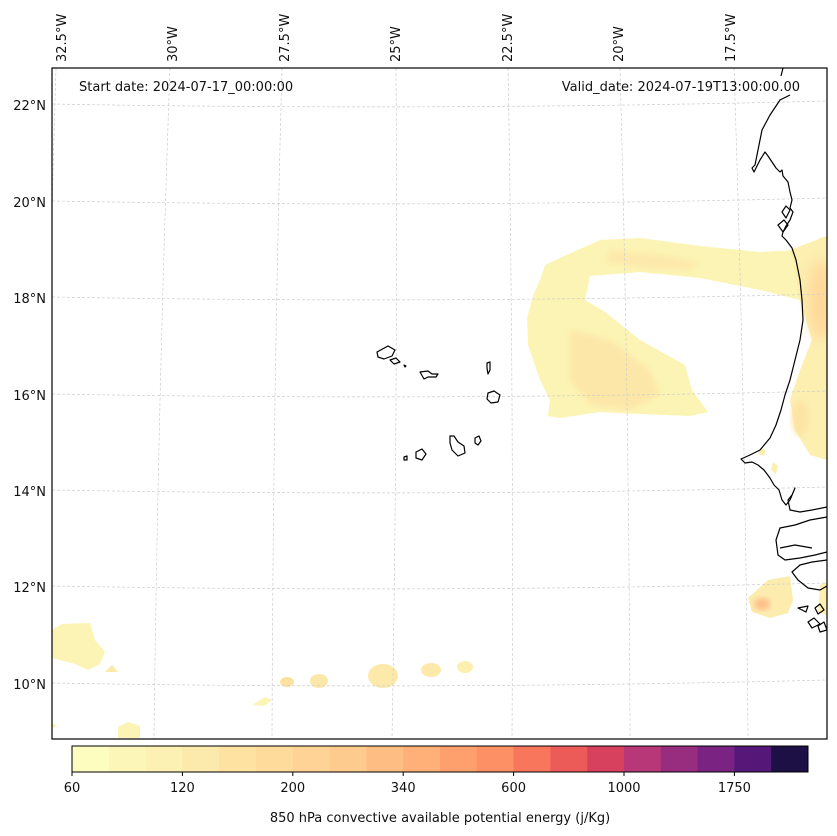  I want to click on colorbar-ticks: 60 120 200 340 600 1000 1750, so click(407, 784).